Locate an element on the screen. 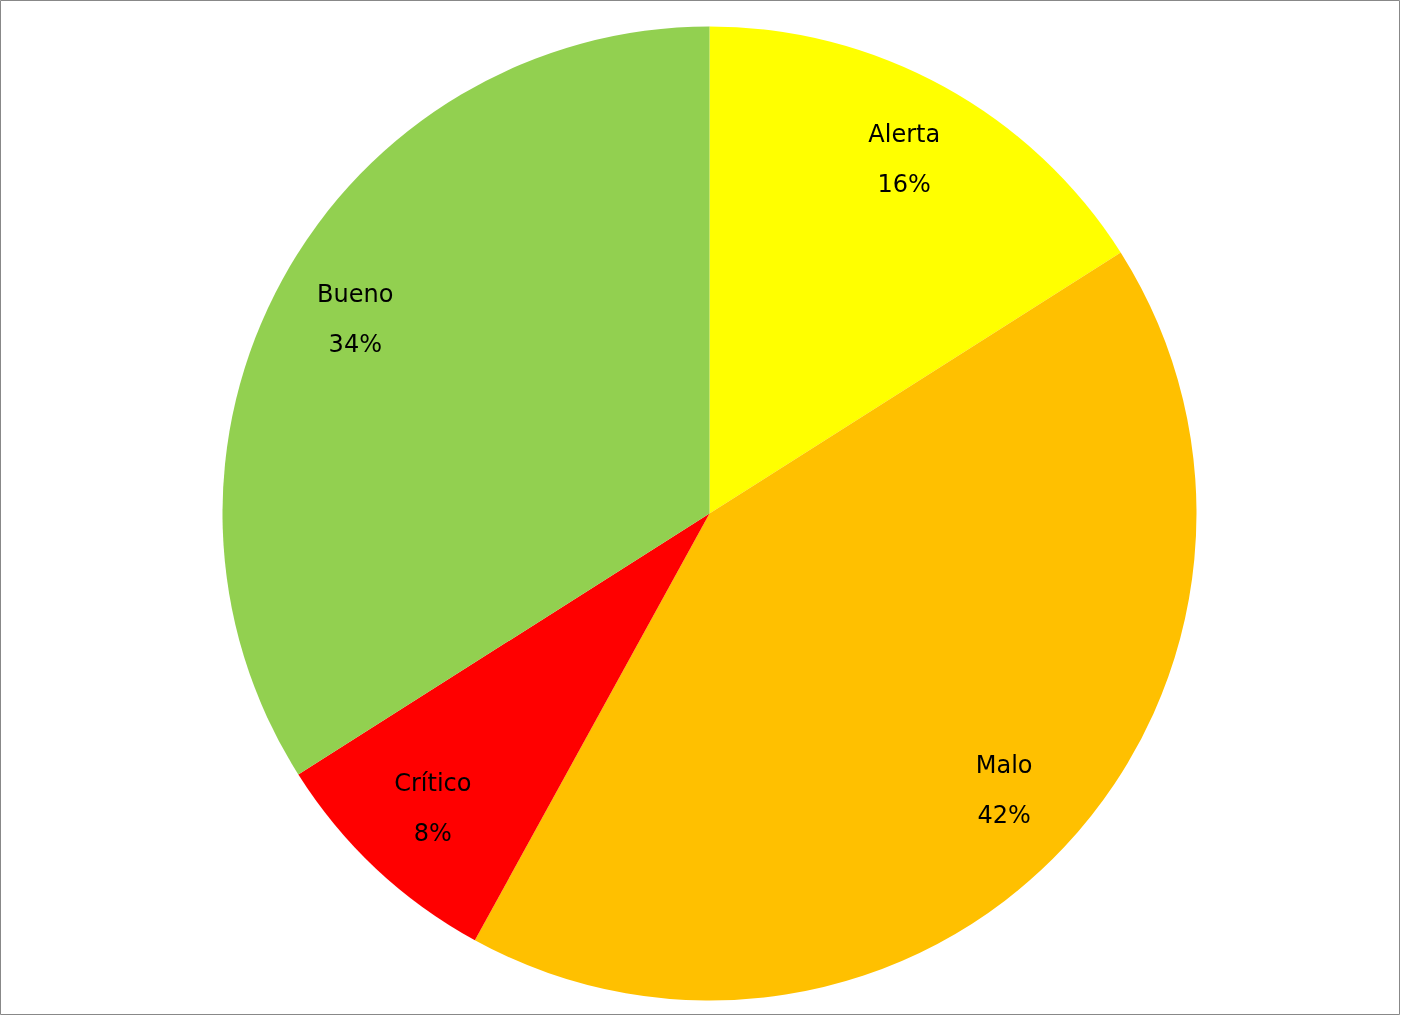 The width and height of the screenshot is (1406, 1021). data-label: 8% is located at coordinates (432, 833).